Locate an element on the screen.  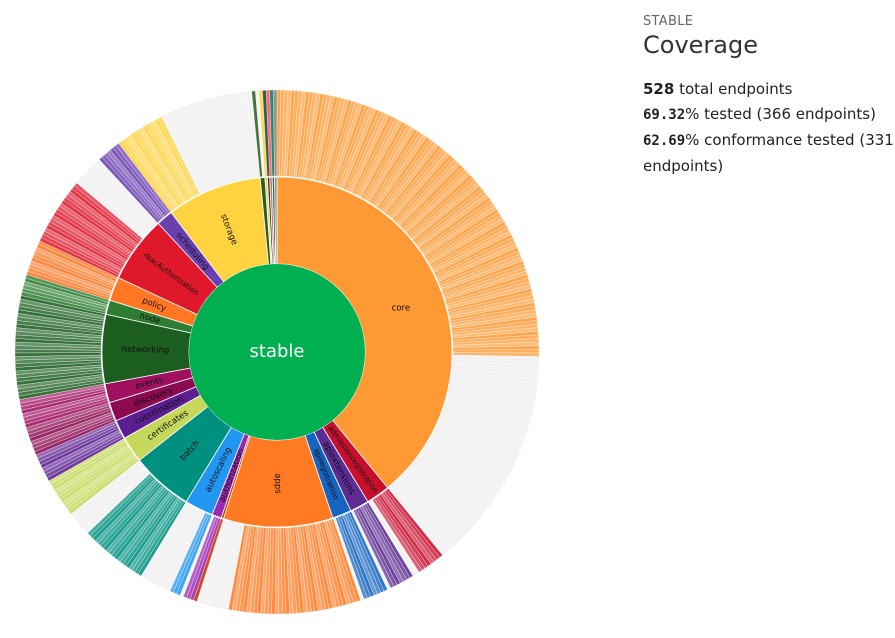
total-endpoints-stat: 528 total endpoints is located at coordinates (769, 89).